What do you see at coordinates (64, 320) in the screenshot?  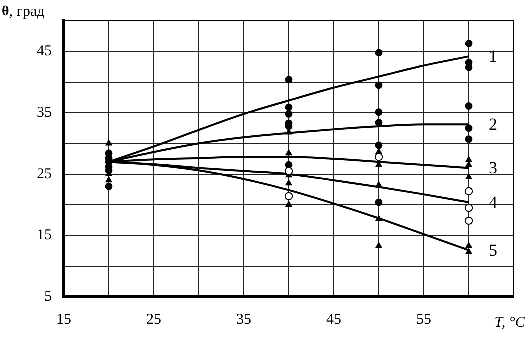 I see `x-tick-label: 15` at bounding box center [64, 320].